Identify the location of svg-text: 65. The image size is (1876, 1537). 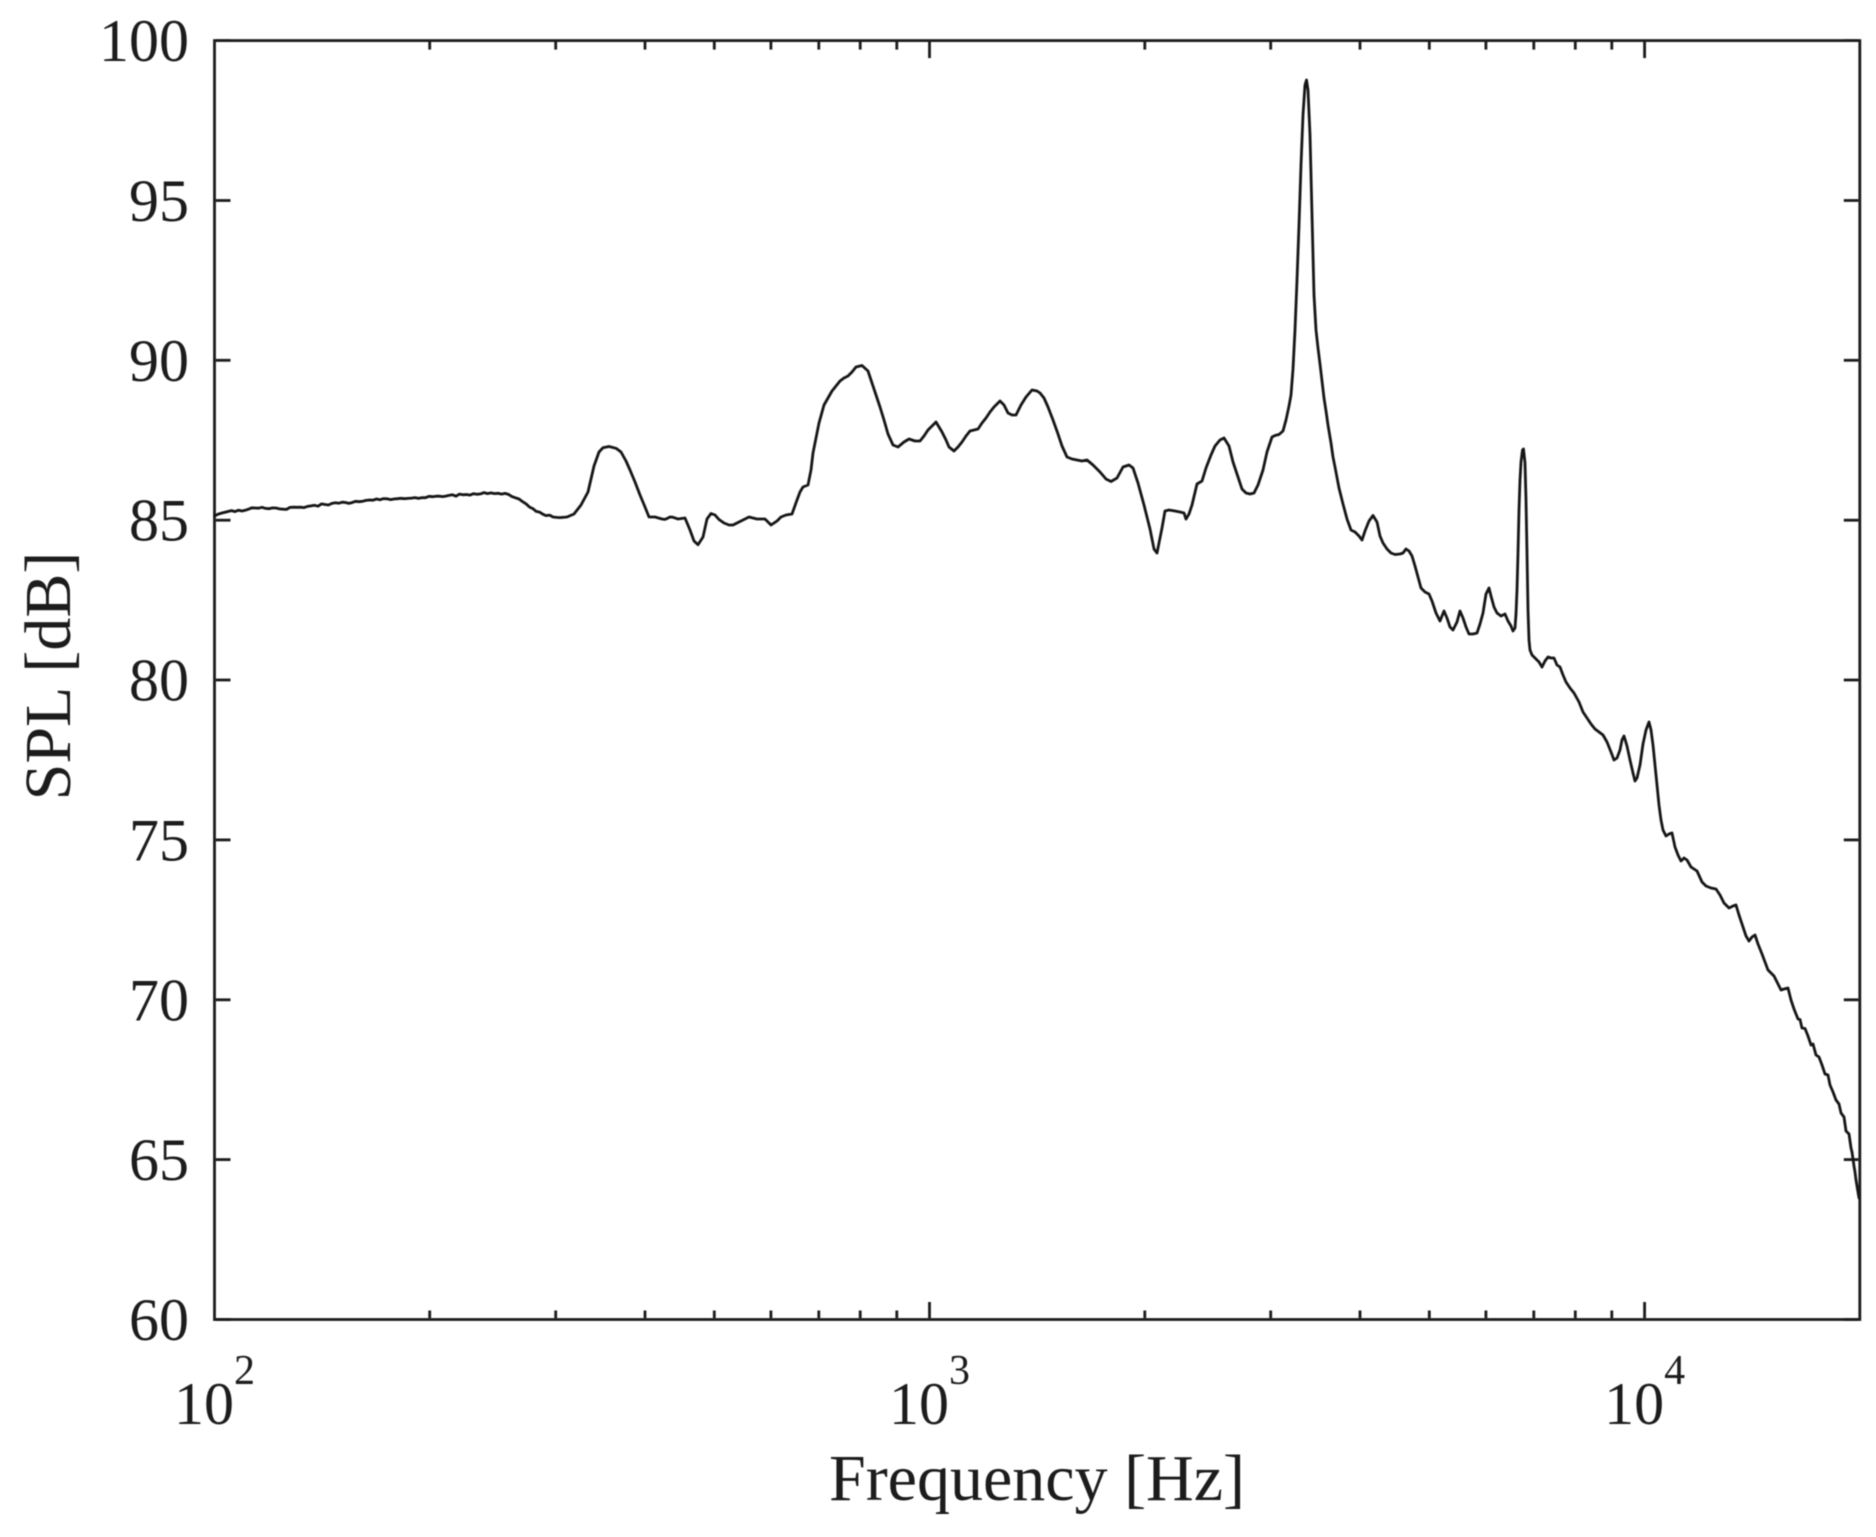
(159, 1160).